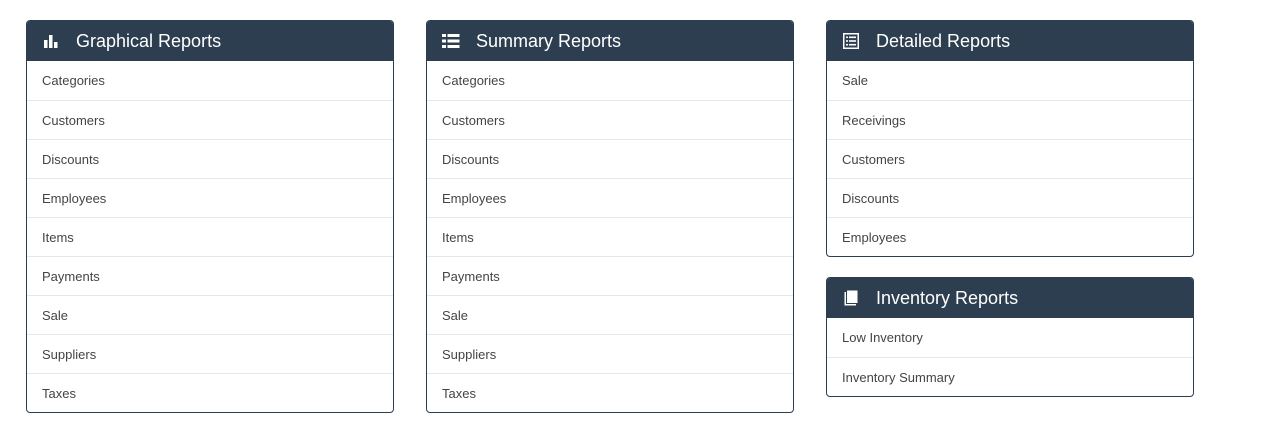 This screenshot has width=1263, height=443. Describe the element at coordinates (73, 80) in the screenshot. I see `graphical-report-categories: Categories` at that location.